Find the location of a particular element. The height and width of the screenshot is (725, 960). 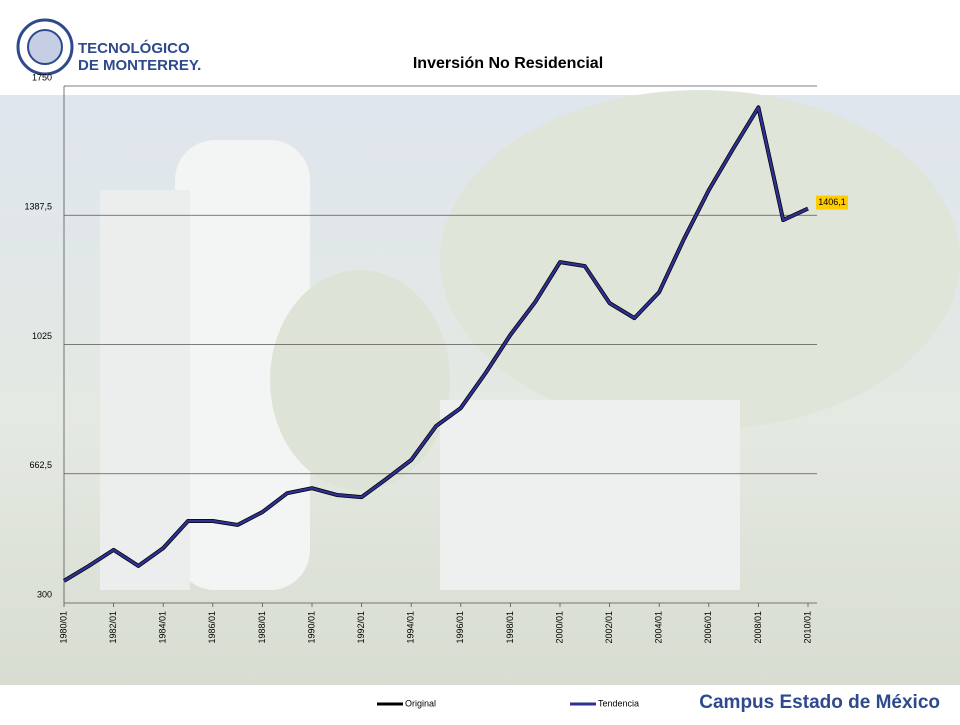

campus-name: Campus Estado de México is located at coordinates (819, 702).